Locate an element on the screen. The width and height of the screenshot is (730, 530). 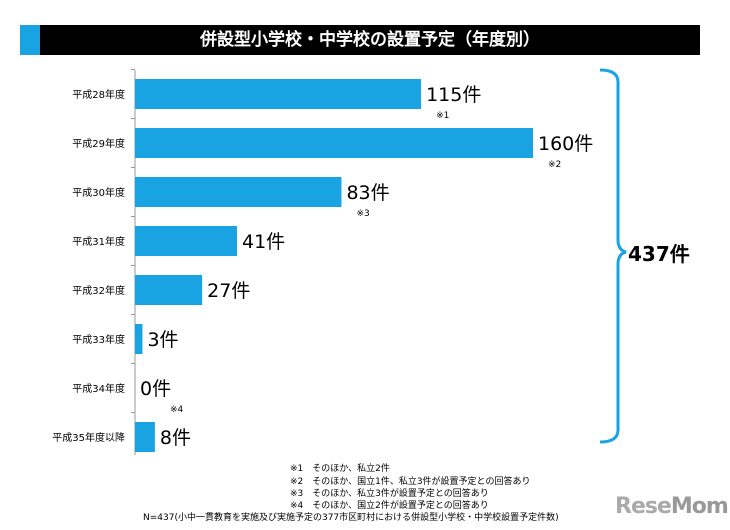
title-accent is located at coordinates (30, 40).